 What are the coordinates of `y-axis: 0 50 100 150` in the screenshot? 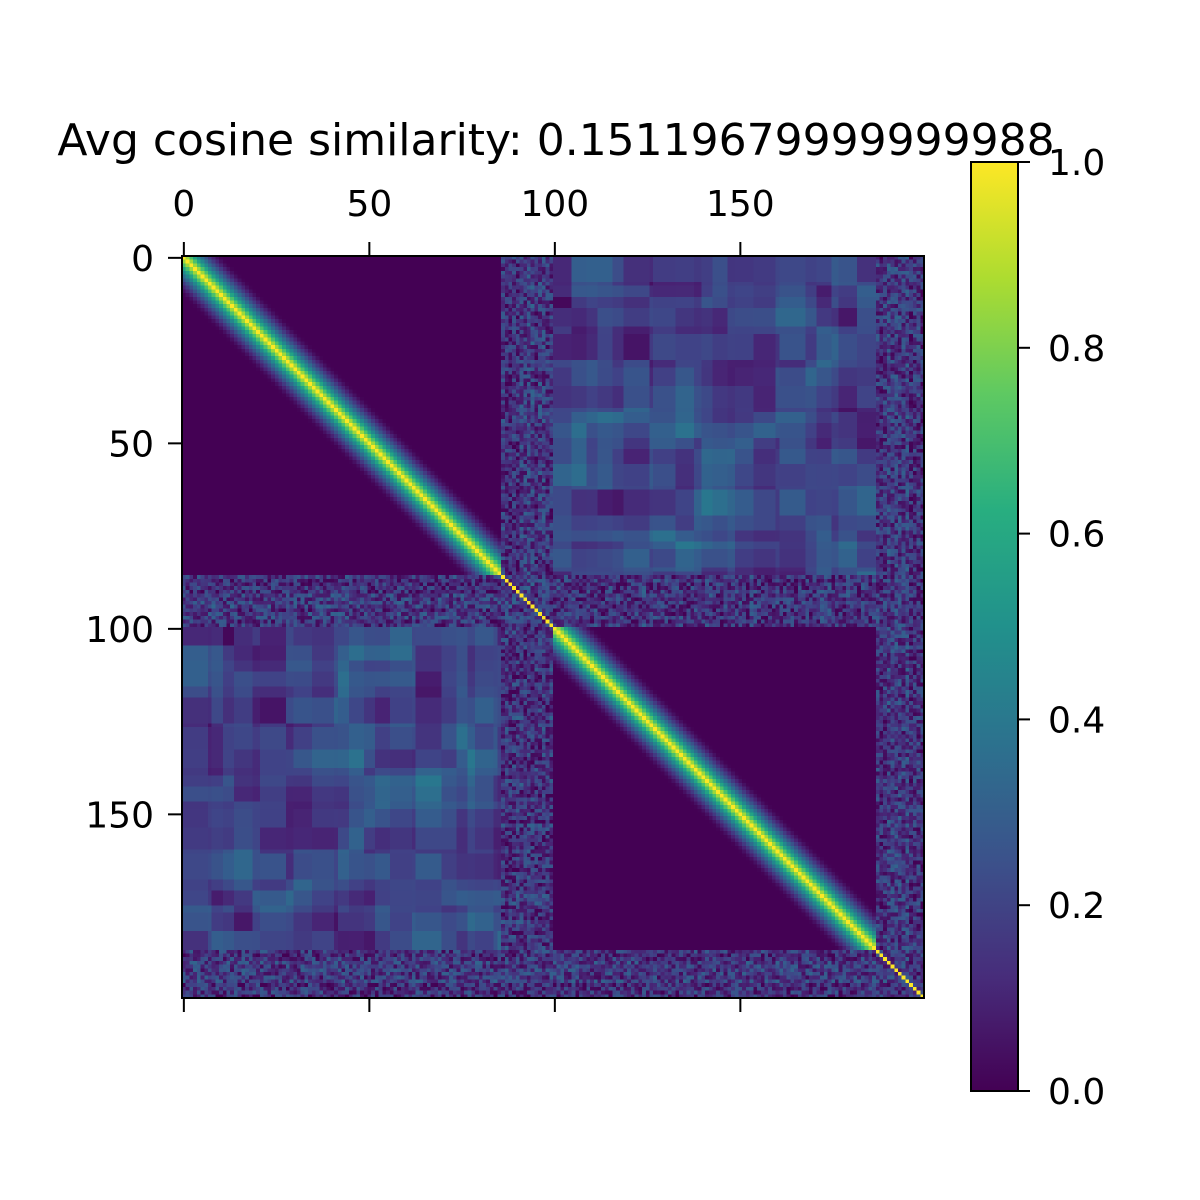 It's located at (133, 537).